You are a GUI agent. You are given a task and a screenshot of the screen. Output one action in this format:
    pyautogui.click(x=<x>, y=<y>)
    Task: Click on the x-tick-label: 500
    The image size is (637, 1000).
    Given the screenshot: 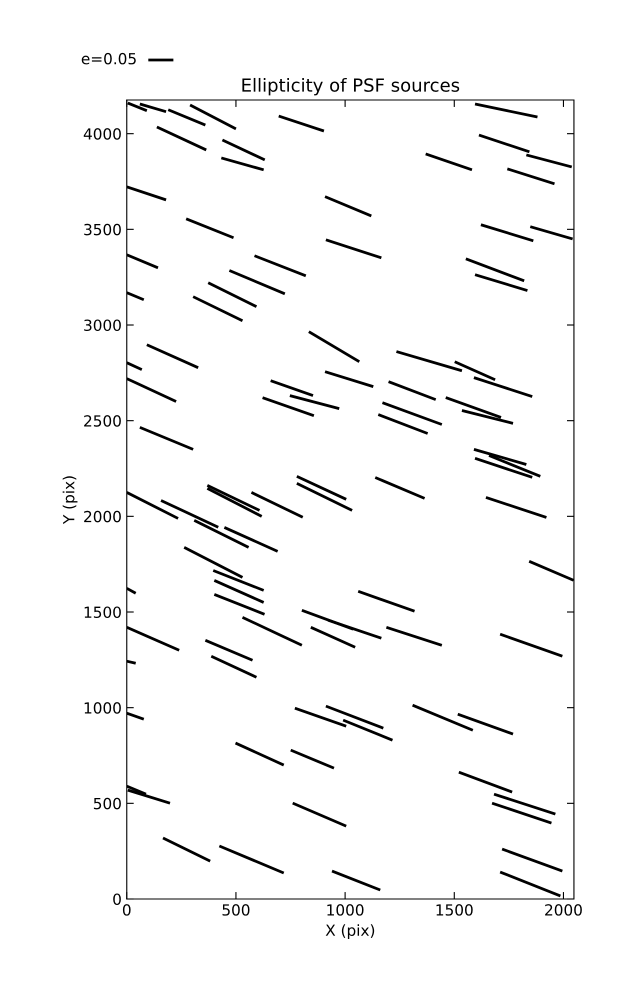 What is the action you would take?
    pyautogui.click(x=236, y=910)
    